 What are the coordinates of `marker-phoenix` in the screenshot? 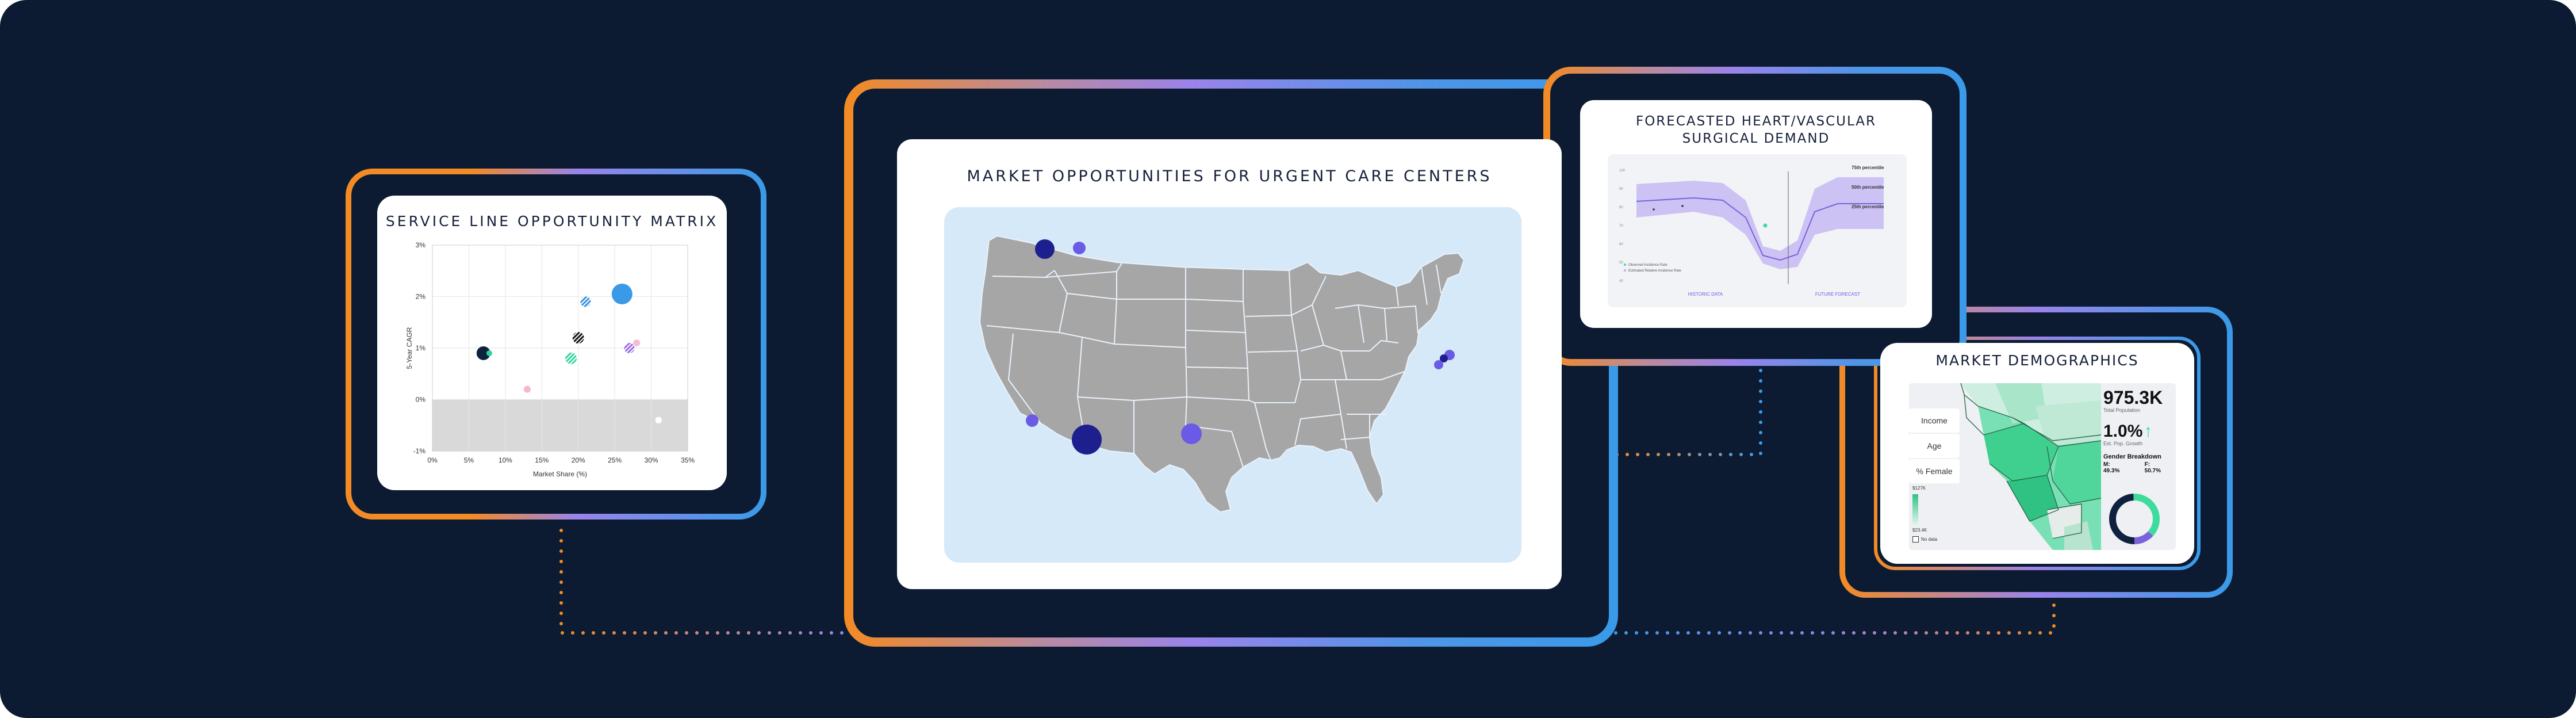 It's located at (1087, 440).